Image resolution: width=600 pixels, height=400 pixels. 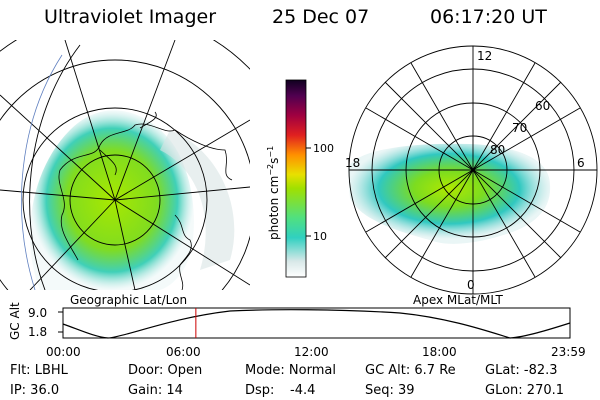 What do you see at coordinates (581, 163) in the screenshot?
I see `apex-mlt-label-6: 6` at bounding box center [581, 163].